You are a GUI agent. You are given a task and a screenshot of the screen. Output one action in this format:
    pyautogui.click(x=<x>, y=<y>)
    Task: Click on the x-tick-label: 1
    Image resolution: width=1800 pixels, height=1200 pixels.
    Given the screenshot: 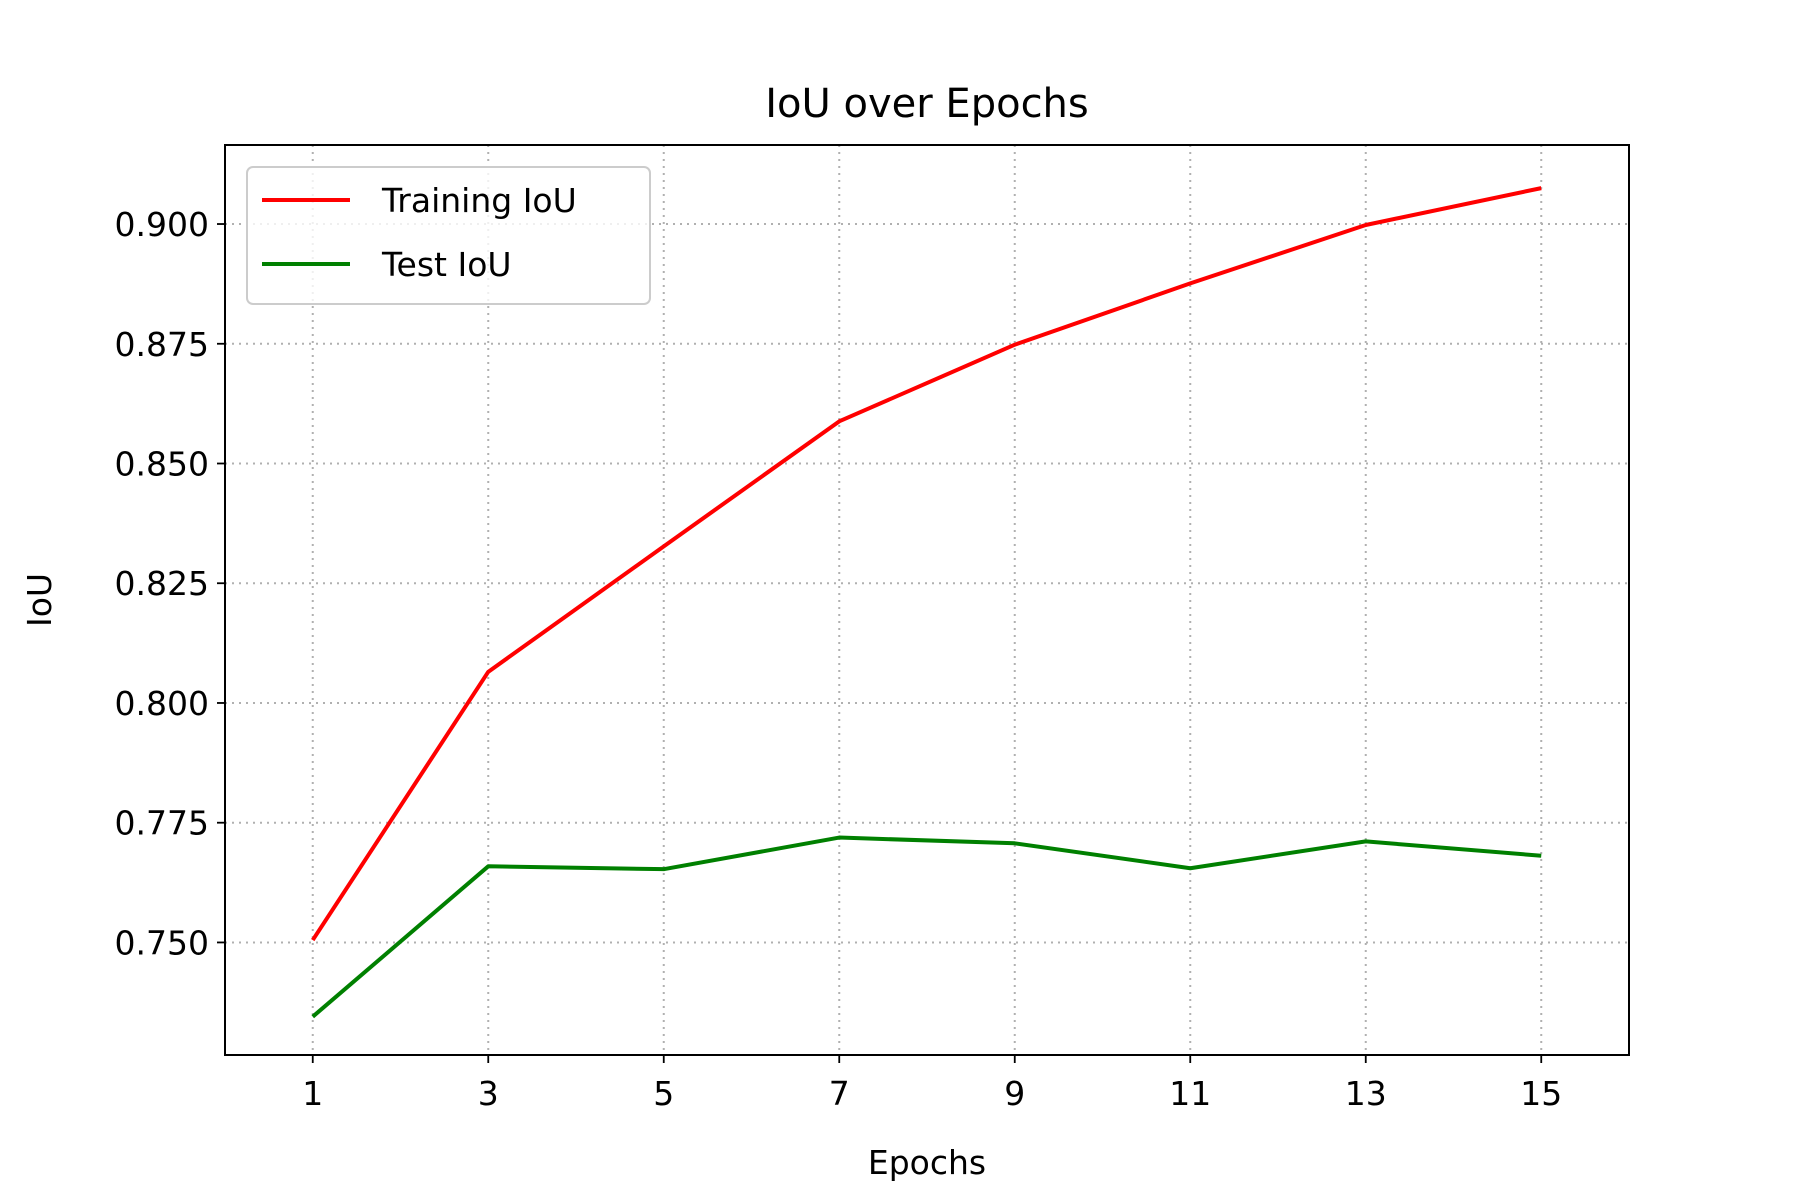 What is the action you would take?
    pyautogui.click(x=312, y=1093)
    